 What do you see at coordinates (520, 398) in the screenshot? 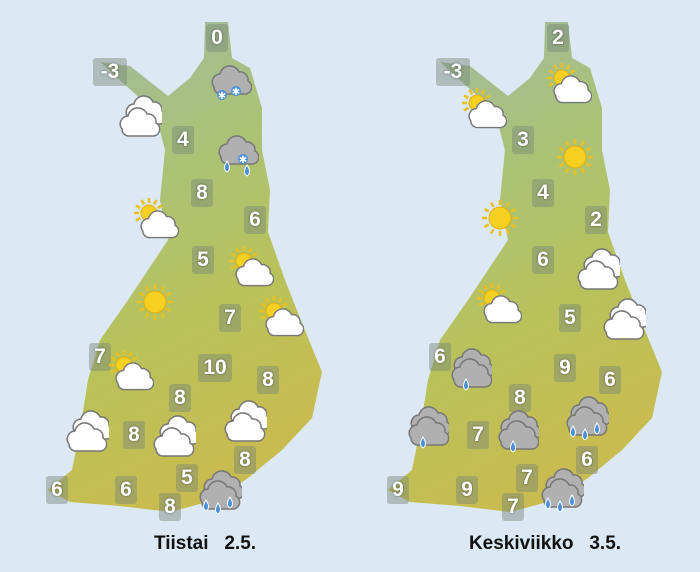
I see `temperature-label-wednesday: 8` at bounding box center [520, 398].